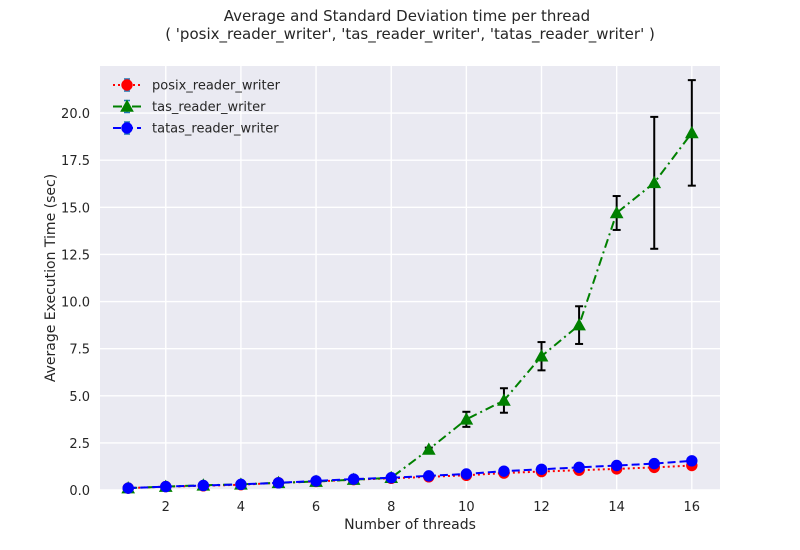  Describe the element at coordinates (541, 507) in the screenshot. I see `x-tick-label: 12` at that location.